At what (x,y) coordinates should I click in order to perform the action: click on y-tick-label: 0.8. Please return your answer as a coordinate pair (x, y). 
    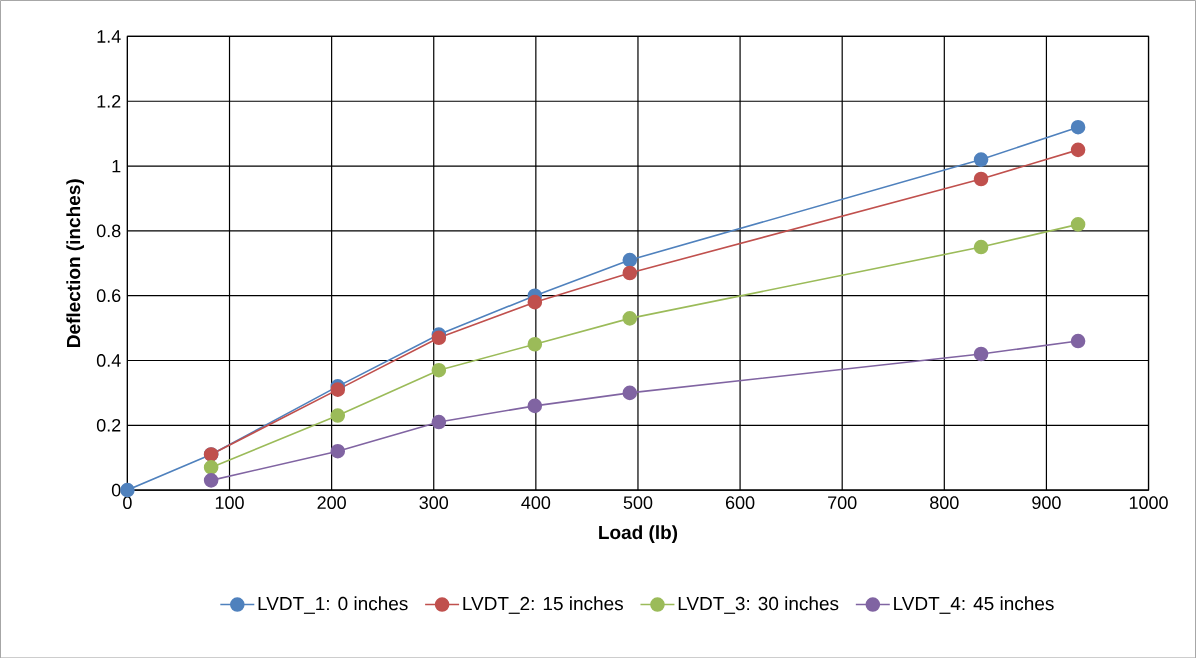
    Looking at the image, I should click on (108, 231).